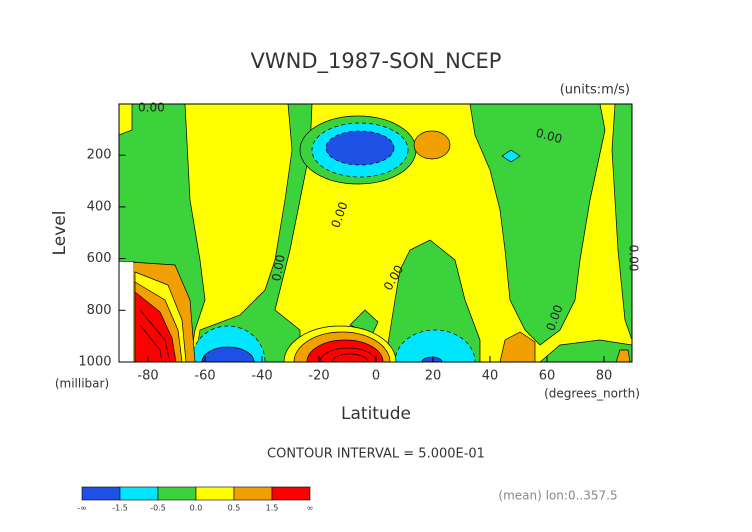 The image size is (752, 532). What do you see at coordinates (310, 508) in the screenshot?
I see `colorbar-label: ∞` at bounding box center [310, 508].